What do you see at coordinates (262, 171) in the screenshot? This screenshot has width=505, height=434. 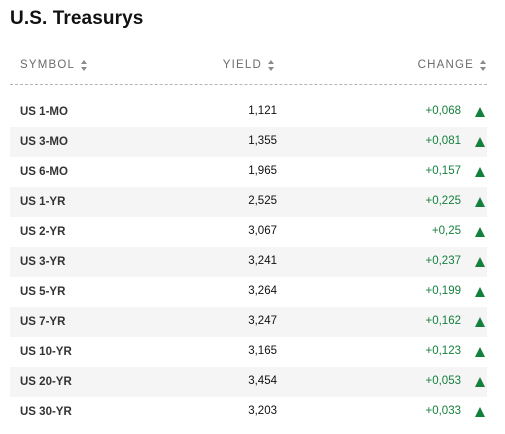 I see `yield-value: 1,965` at bounding box center [262, 171].